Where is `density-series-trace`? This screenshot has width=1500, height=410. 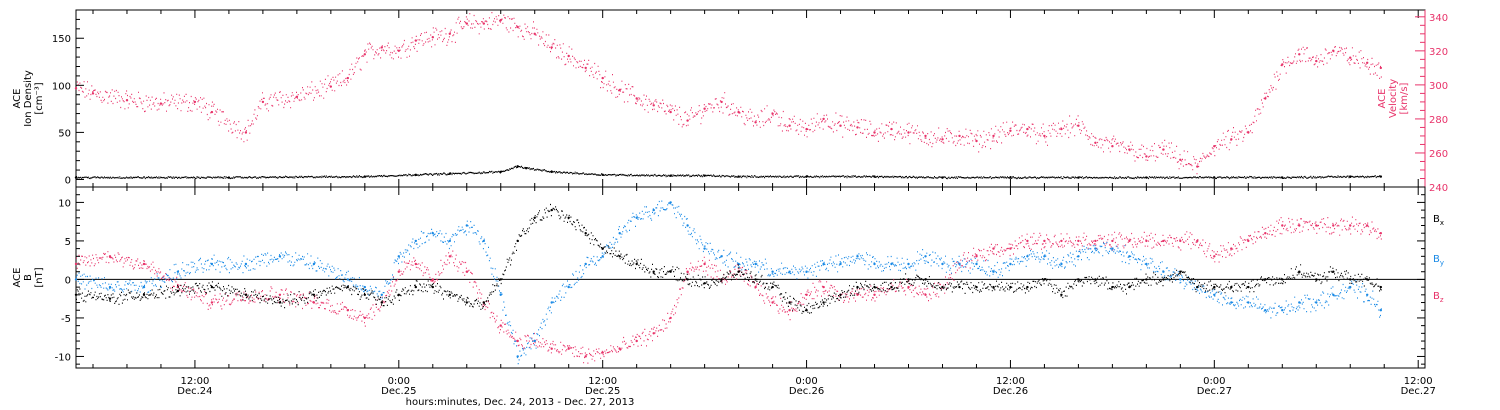 density-series-trace is located at coordinates (729, 172).